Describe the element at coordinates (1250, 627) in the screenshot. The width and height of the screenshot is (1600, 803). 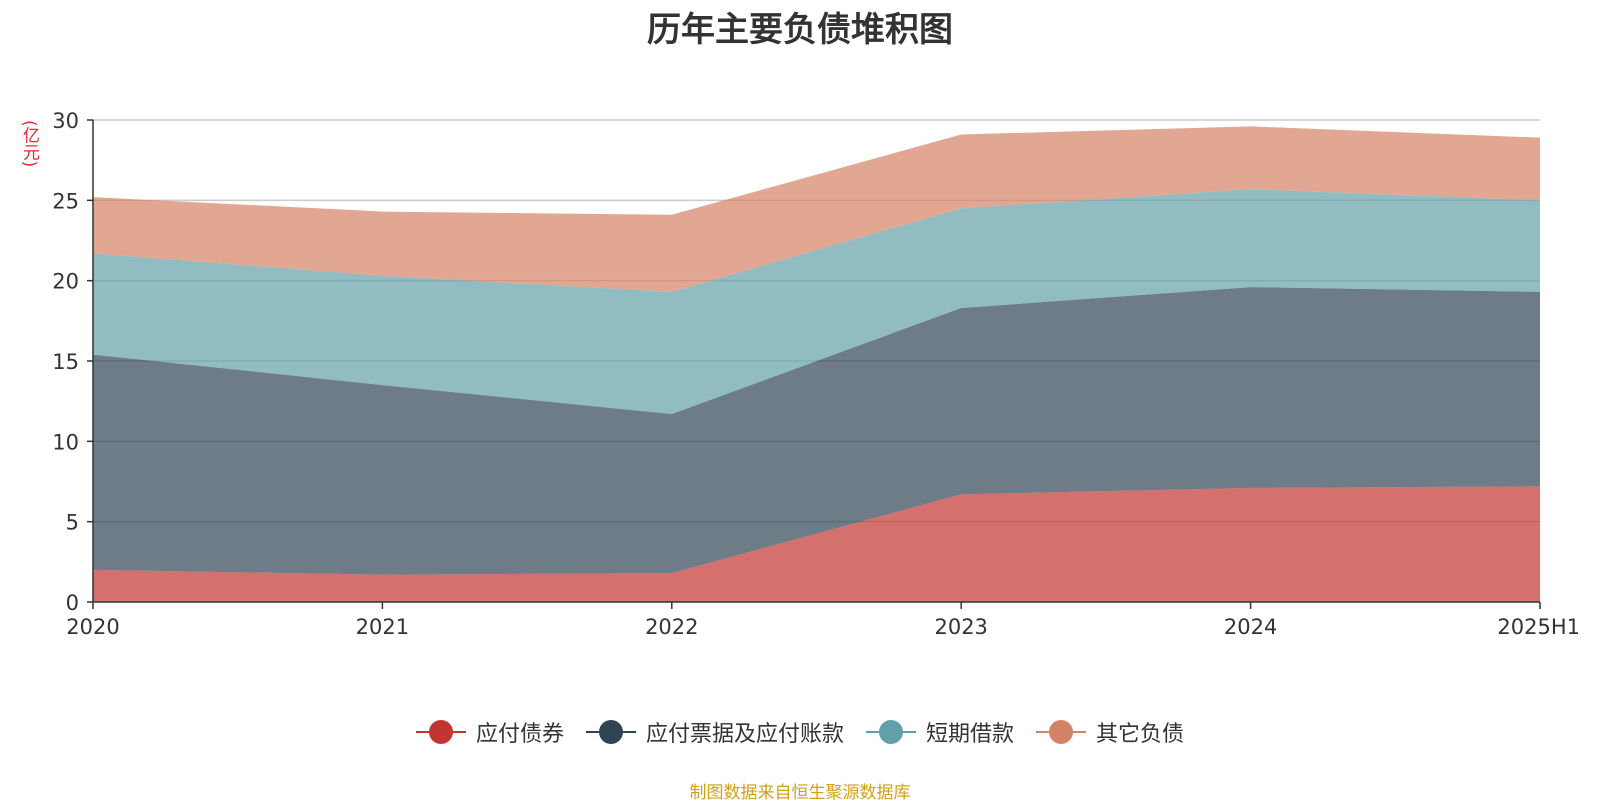
I see `x-tick-label: 2024` at that location.